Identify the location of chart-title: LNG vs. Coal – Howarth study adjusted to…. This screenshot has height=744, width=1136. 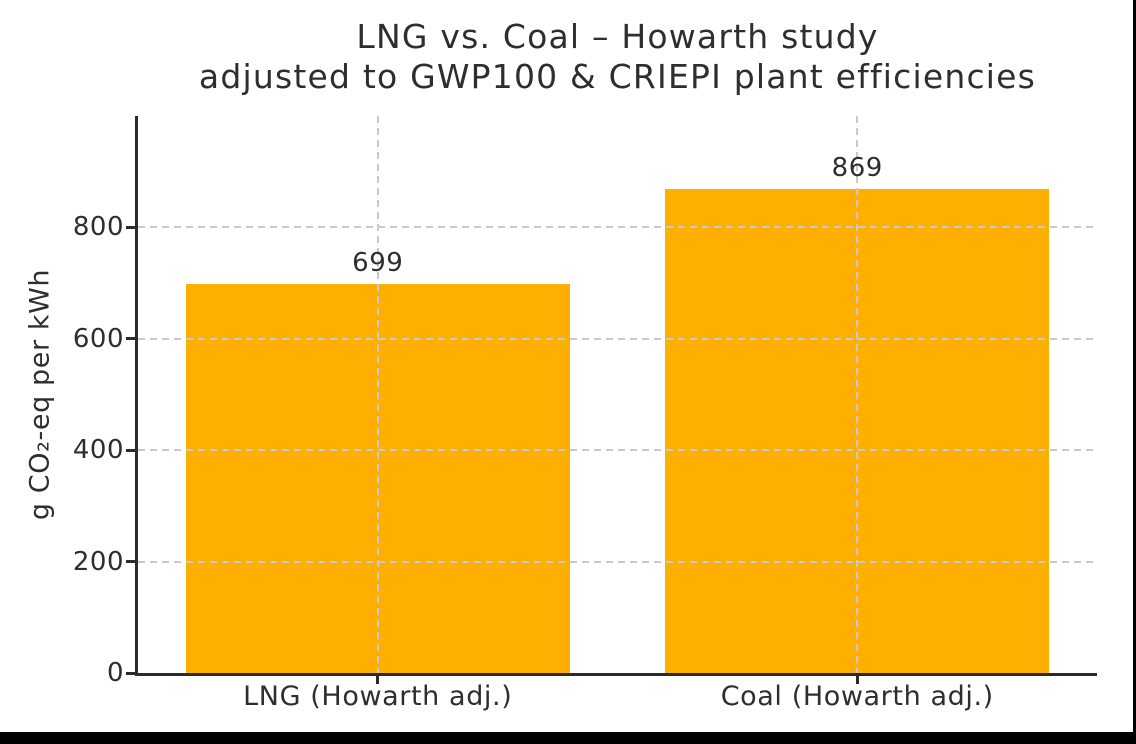
(617, 57).